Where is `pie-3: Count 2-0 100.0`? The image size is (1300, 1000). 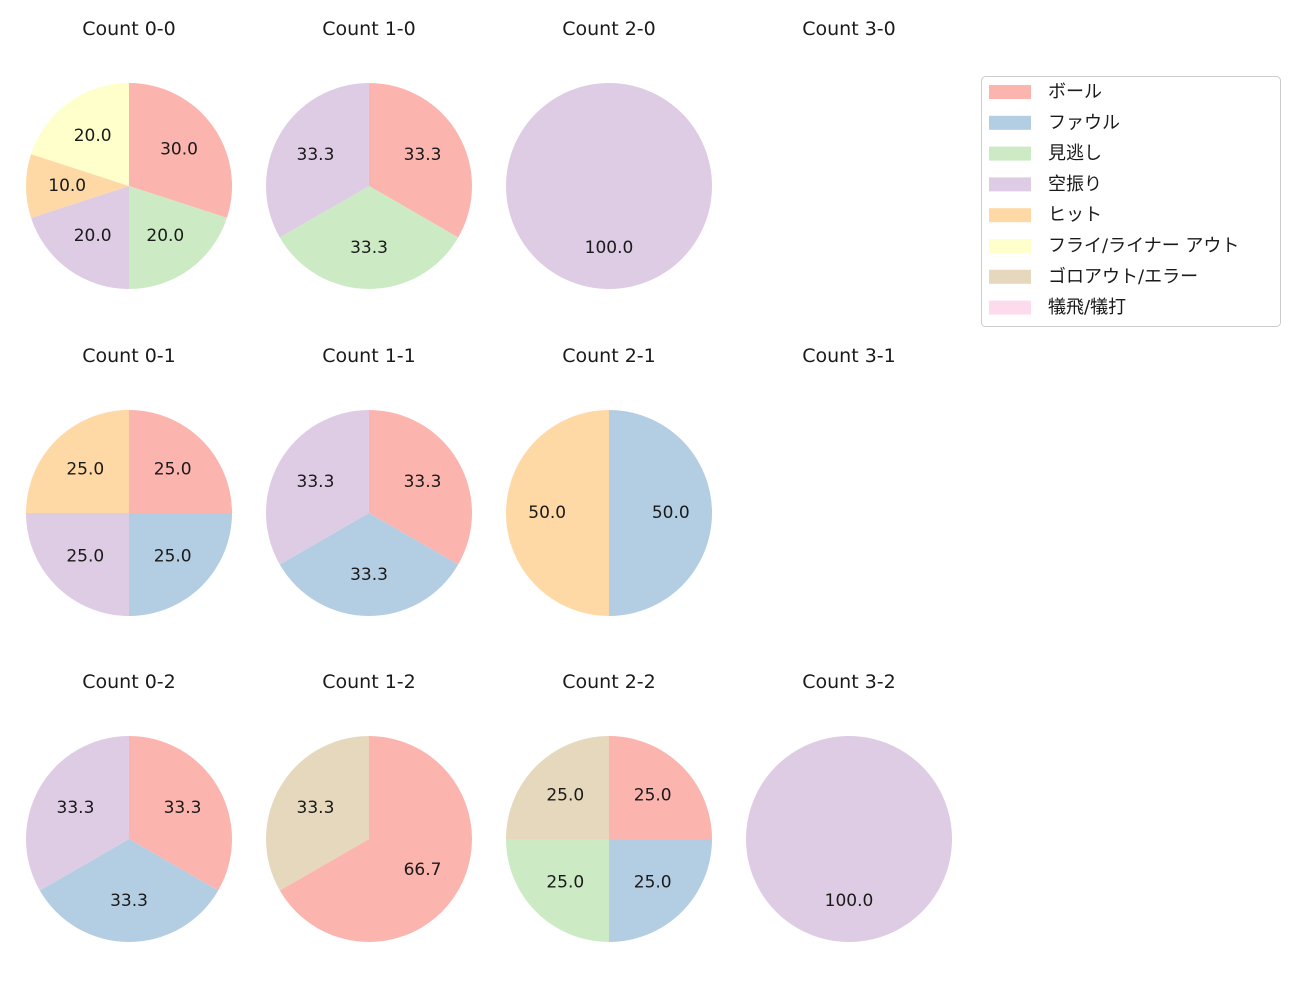 pie-3: Count 2-0 100.0 is located at coordinates (609, 153).